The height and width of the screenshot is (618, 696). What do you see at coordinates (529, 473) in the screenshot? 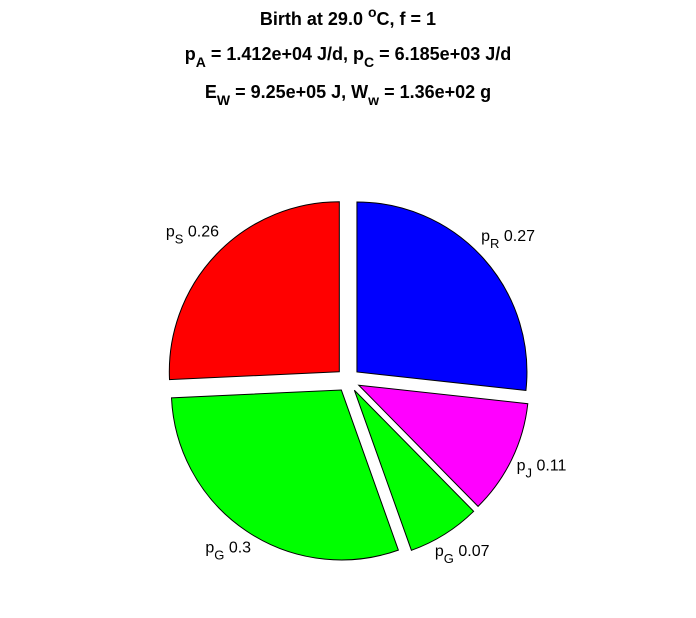
I see `label-sub: J` at bounding box center [529, 473].